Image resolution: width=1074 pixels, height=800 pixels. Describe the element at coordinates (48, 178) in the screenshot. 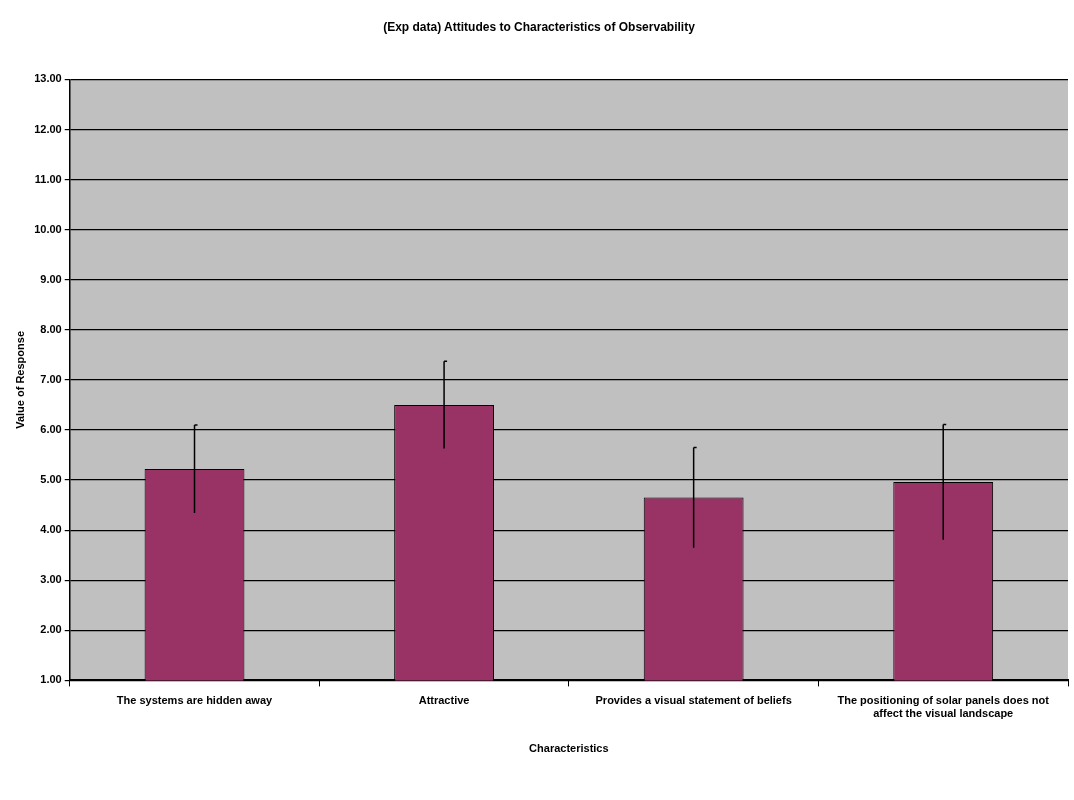

I see `y-tick-label: 11.00` at that location.